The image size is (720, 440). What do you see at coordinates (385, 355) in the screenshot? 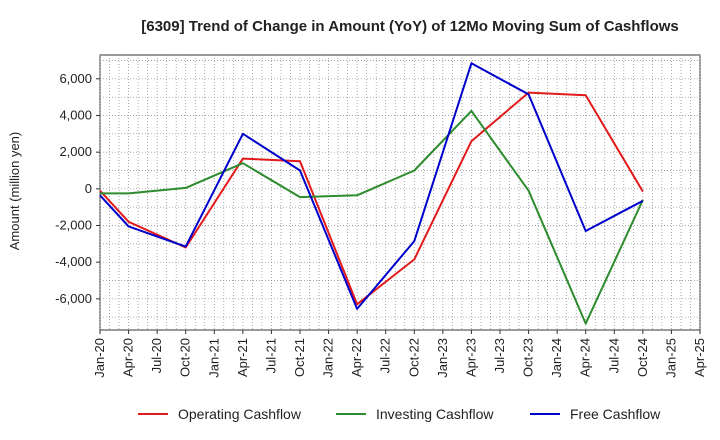
I see `x-tick-label: Jul-22` at bounding box center [385, 355].